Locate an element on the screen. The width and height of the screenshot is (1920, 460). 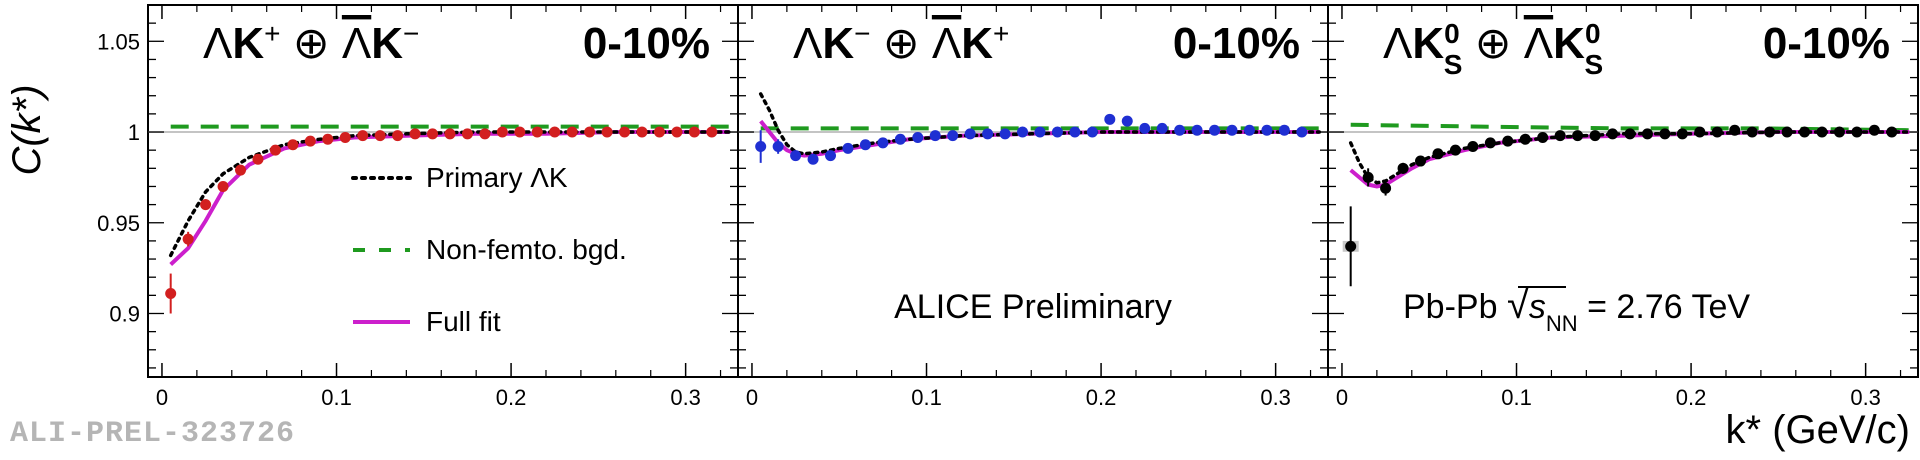
legend-label: Primary ΛK is located at coordinates (497, 177).